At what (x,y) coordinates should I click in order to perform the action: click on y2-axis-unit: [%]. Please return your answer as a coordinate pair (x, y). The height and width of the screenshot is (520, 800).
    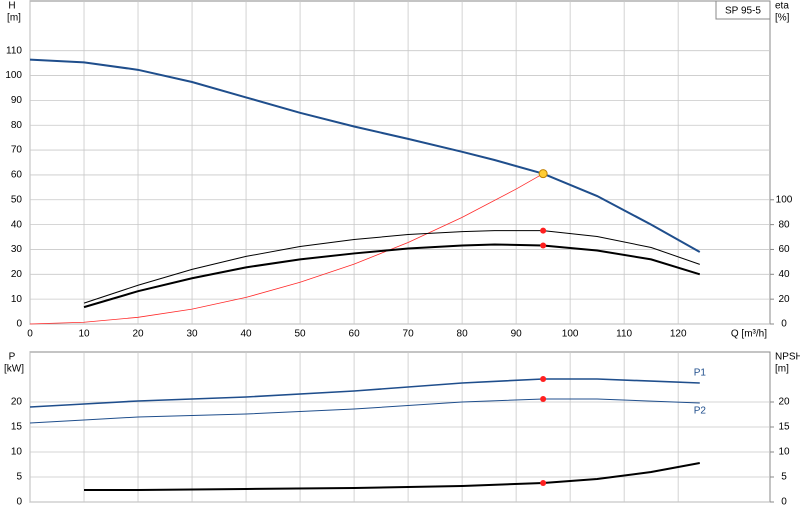
    Looking at the image, I should click on (782, 18).